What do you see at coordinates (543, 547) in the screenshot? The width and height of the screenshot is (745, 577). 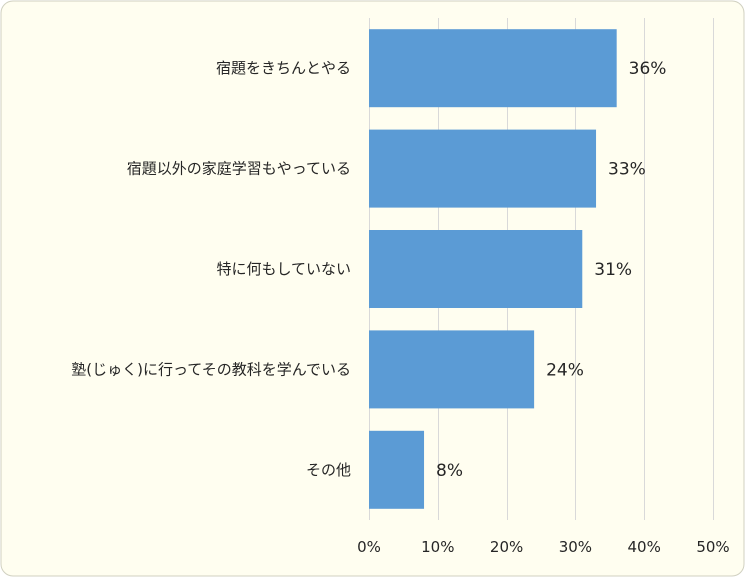 I see `x-axis-tick-labels: 0% 10% 20% 30% 40% 50%` at bounding box center [543, 547].